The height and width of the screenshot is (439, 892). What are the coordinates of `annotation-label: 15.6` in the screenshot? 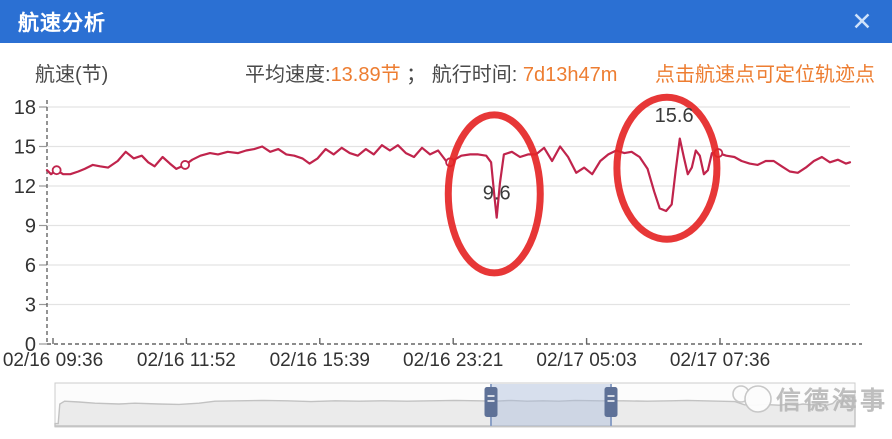 It's located at (674, 116).